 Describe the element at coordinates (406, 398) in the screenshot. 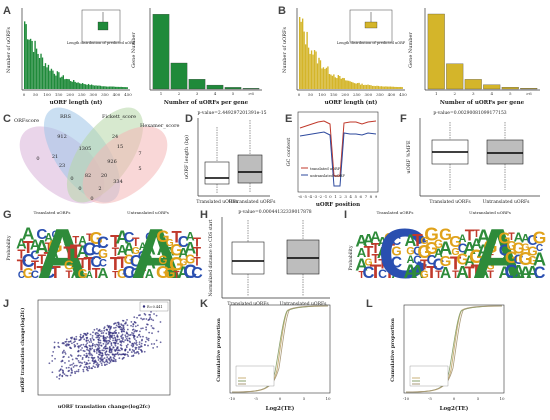

I see `tick-label: -10` at that location.